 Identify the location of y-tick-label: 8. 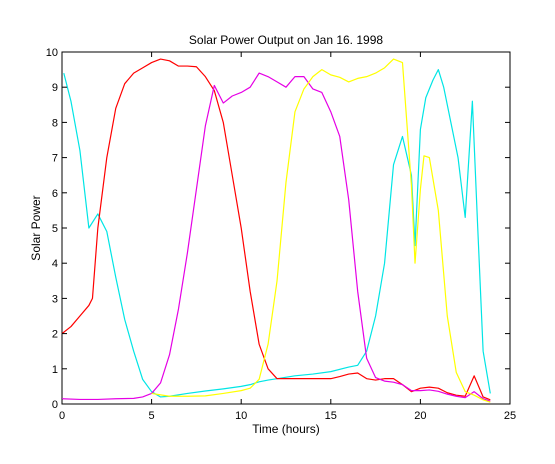
(55, 123).